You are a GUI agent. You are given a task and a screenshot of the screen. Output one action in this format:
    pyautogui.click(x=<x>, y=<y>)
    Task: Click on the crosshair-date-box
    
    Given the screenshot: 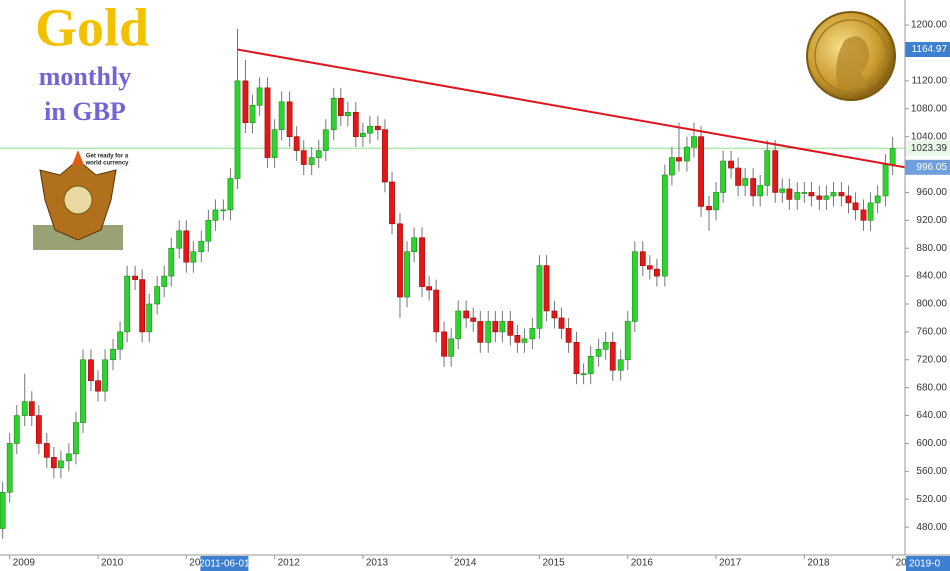 What is the action you would take?
    pyautogui.click(x=224, y=563)
    